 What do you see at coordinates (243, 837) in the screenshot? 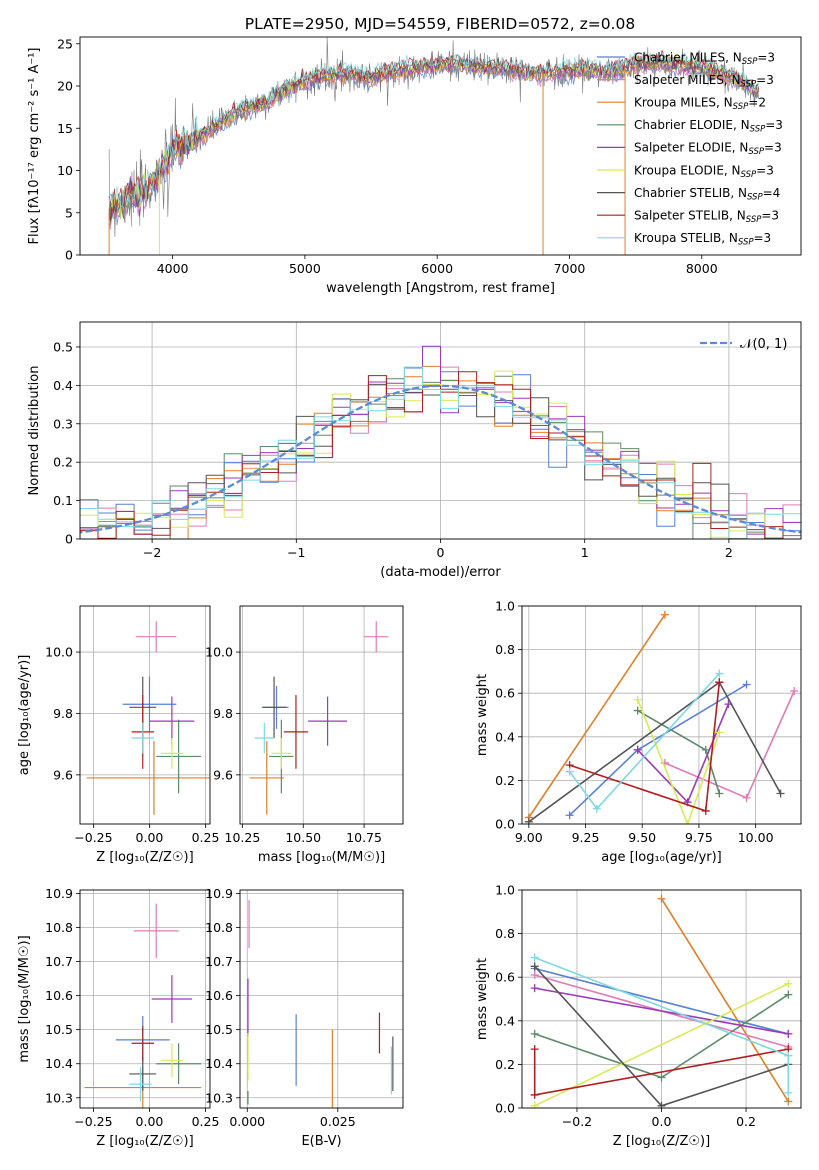
I see `x-tick-label: 10.25` at bounding box center [243, 837].